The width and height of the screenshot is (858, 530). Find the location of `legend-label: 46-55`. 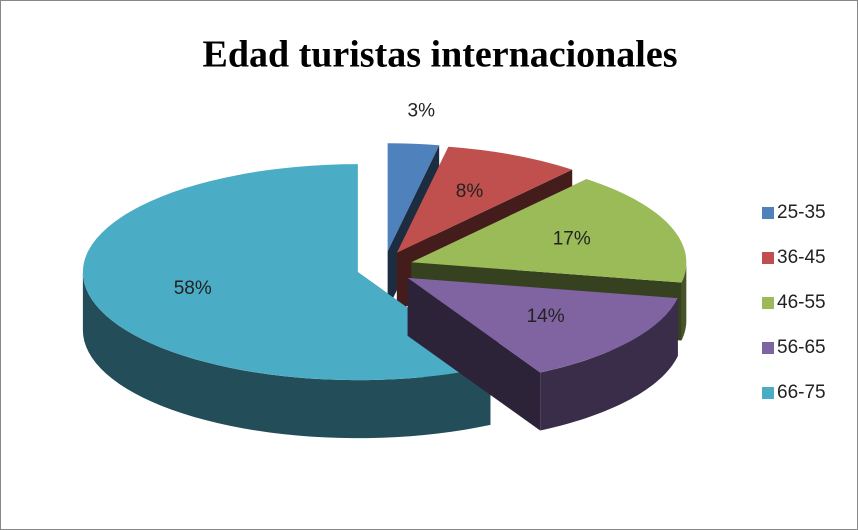

legend-label: 46-55 is located at coordinates (801, 302).